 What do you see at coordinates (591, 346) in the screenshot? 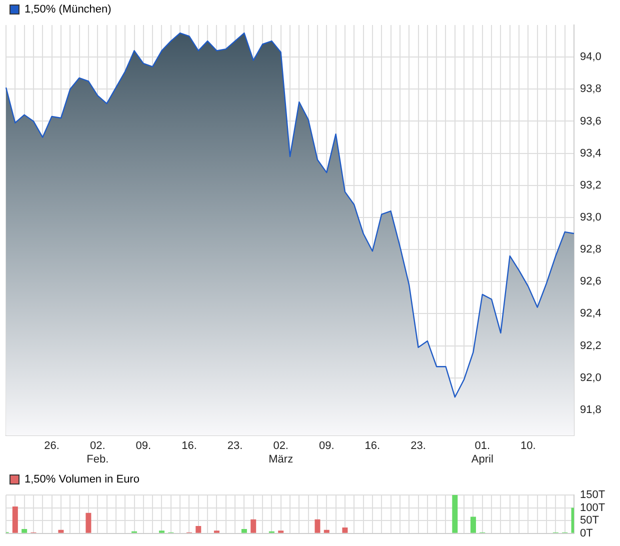
I see `y-tick-label: 92,2` at bounding box center [591, 346].